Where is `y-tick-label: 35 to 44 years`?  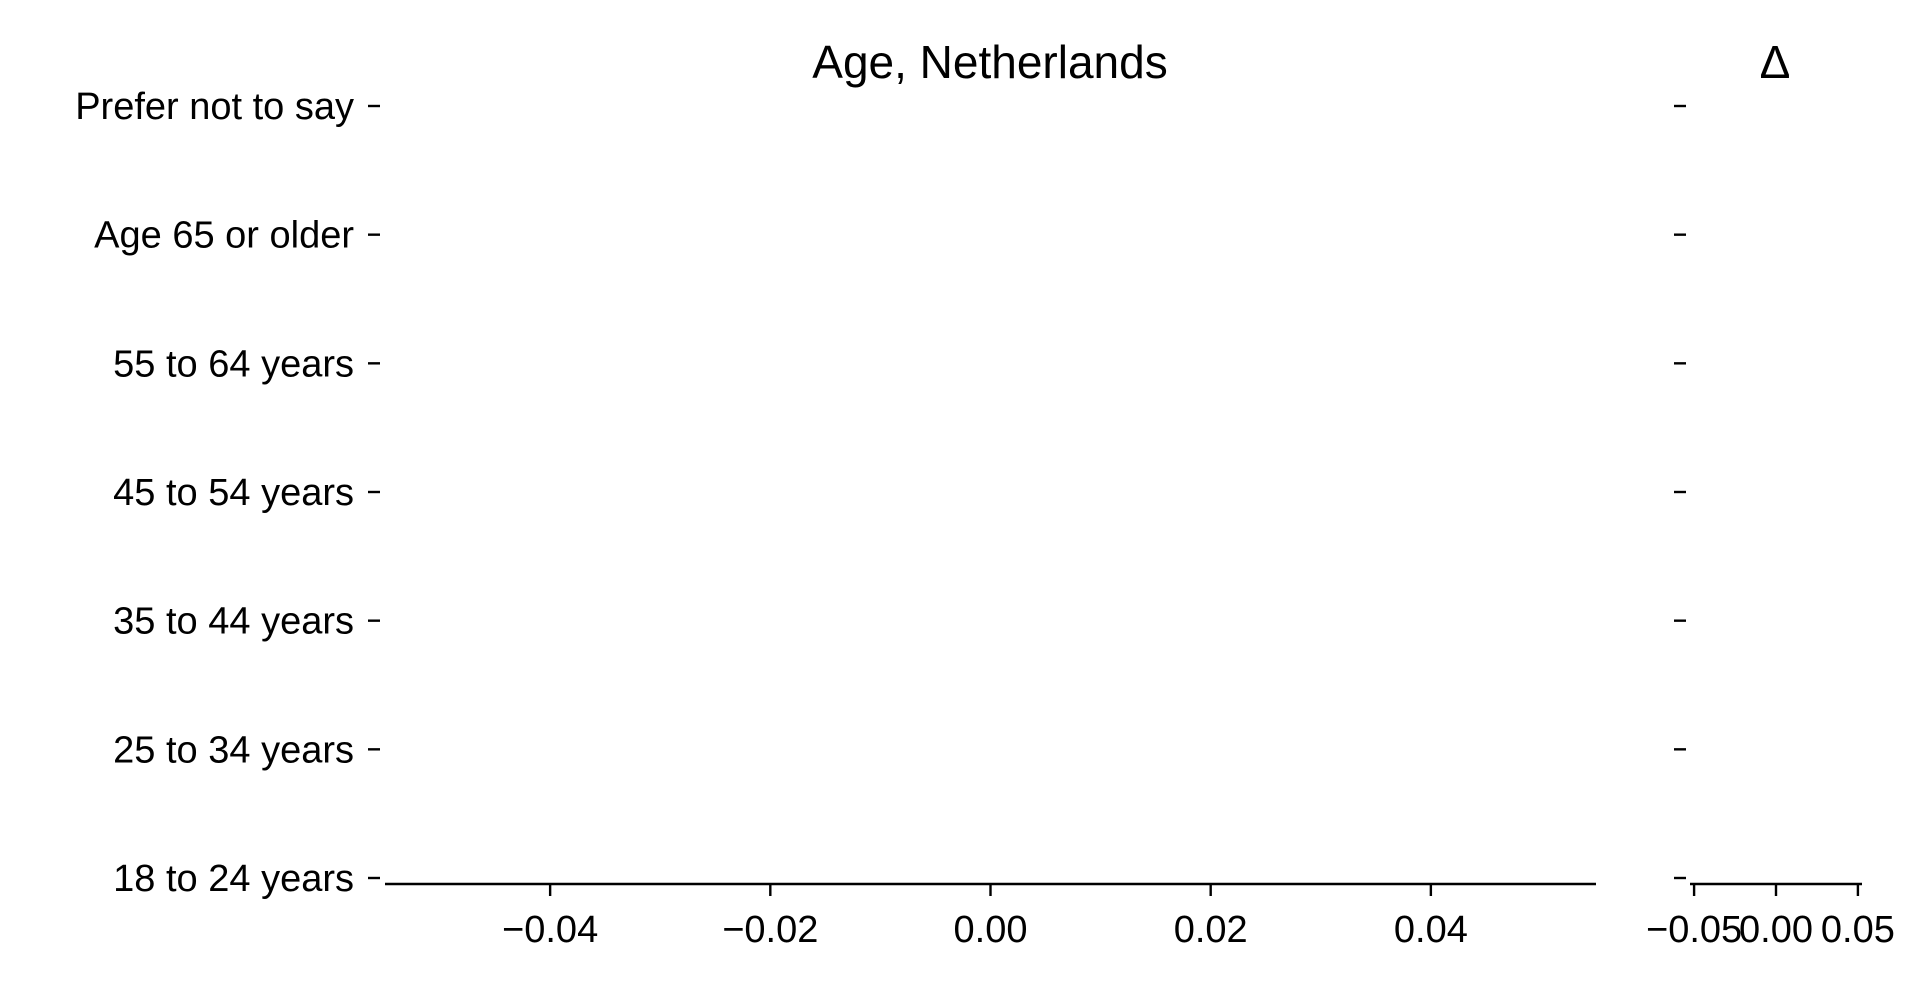
y-tick-label: 35 to 44 years is located at coordinates (233, 622).